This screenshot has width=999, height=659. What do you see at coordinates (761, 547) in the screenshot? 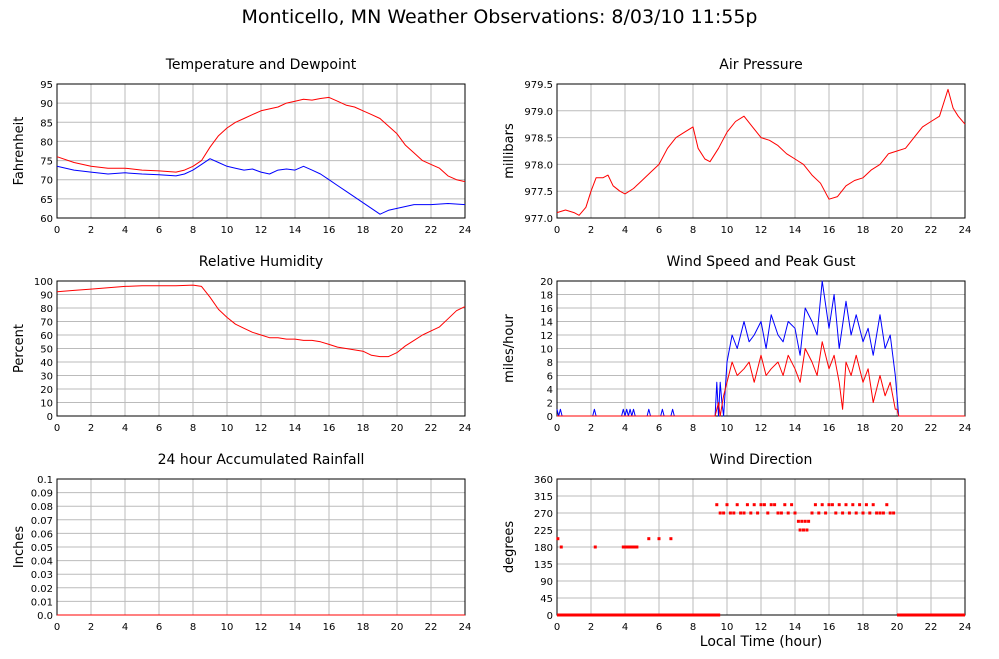
I see `wind-direction-plot-frame` at bounding box center [761, 547].